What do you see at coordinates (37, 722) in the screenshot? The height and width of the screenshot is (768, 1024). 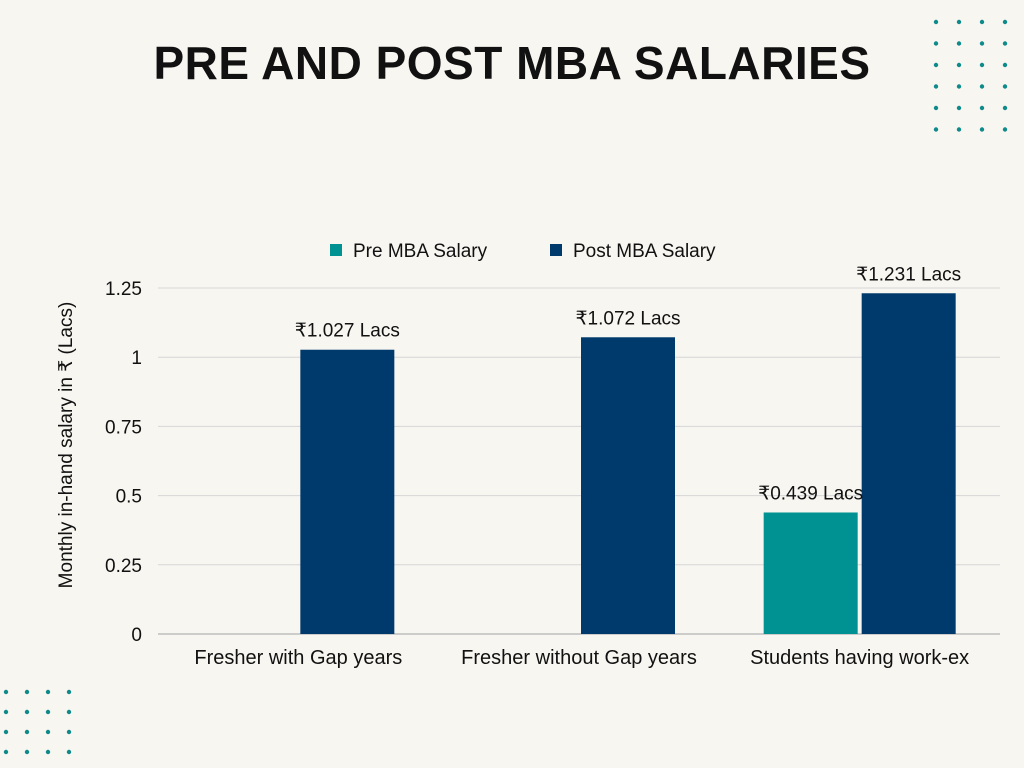 I see `dot-pattern-bottom-left` at bounding box center [37, 722].